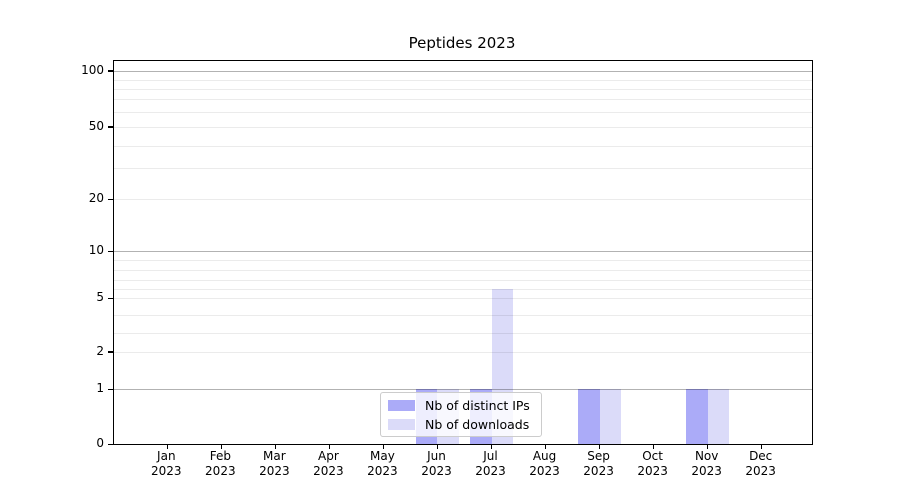 Image resolution: width=900 pixels, height=500 pixels. I want to click on x-tick-jun, so click(437, 446).